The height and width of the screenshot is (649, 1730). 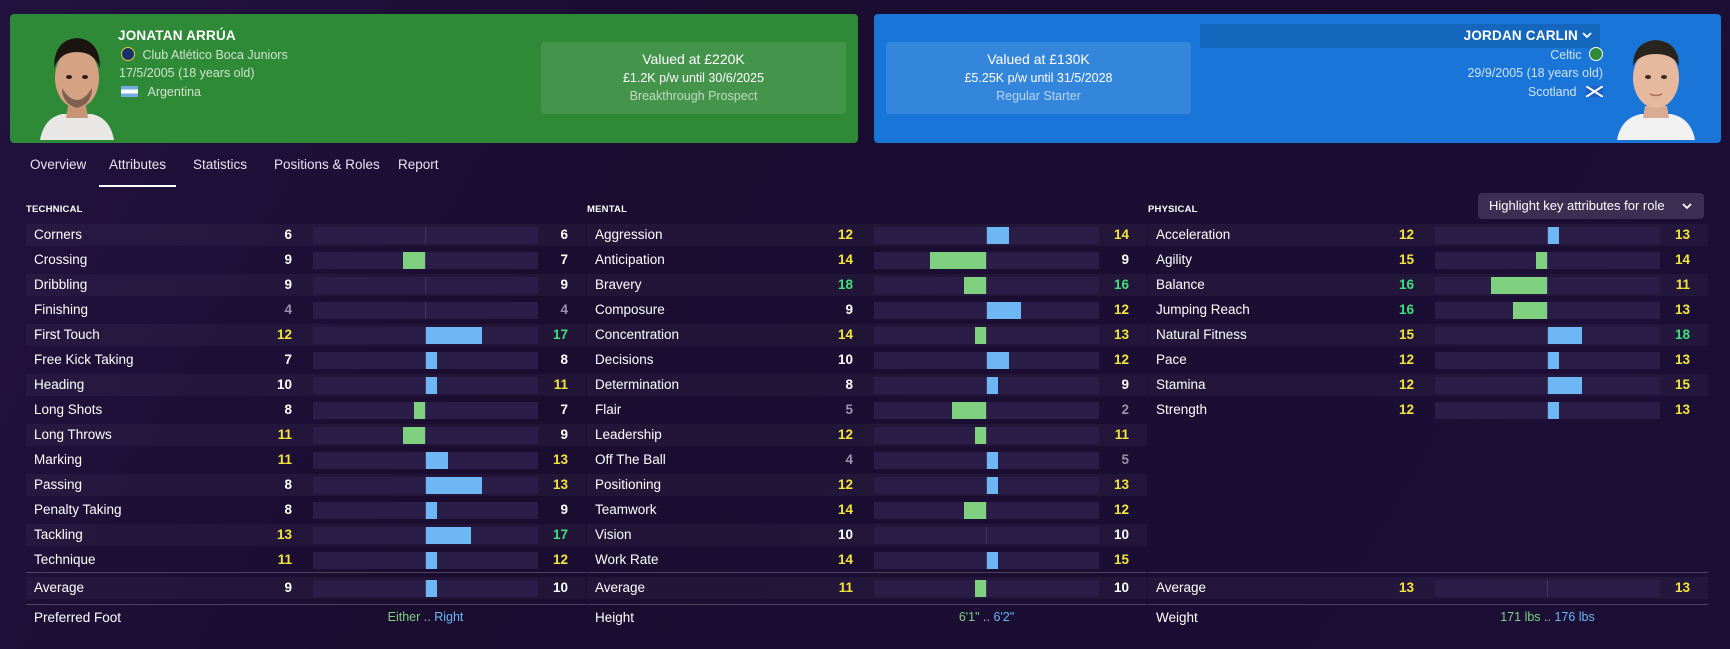 I want to click on tab-positions-roles: Positions & Roles, so click(x=327, y=164).